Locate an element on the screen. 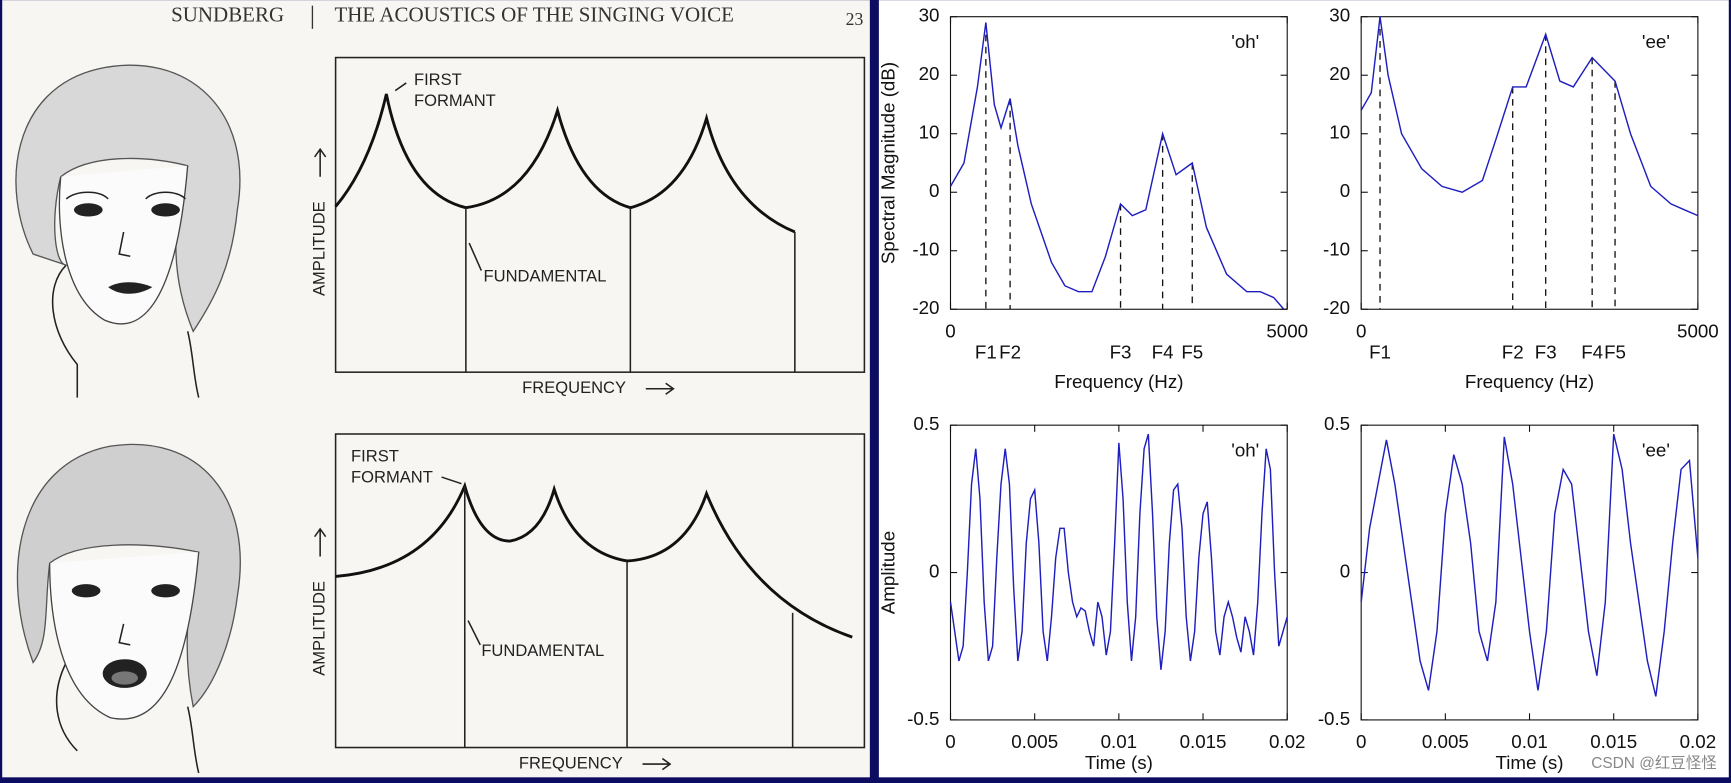  face-open is located at coordinates (128, 608).